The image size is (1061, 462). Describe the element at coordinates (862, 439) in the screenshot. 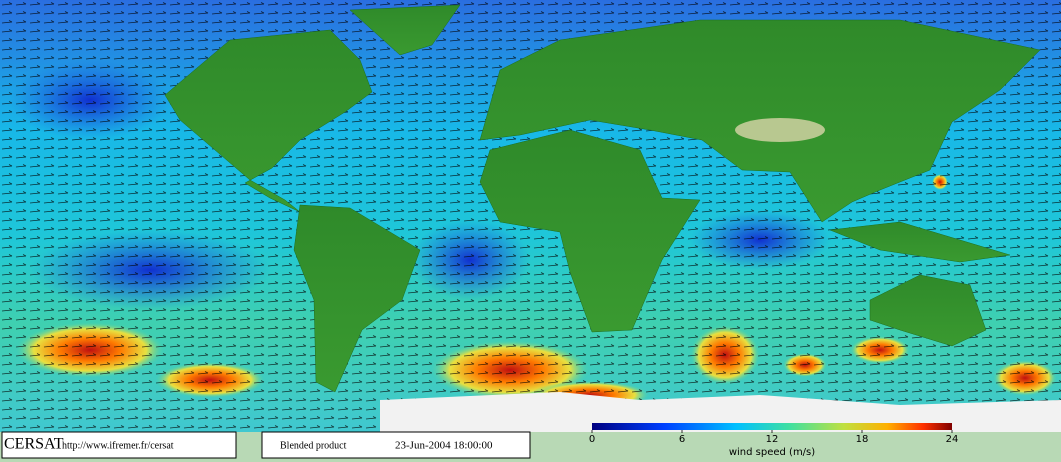

I see `colorbar-tick-label: 18` at that location.